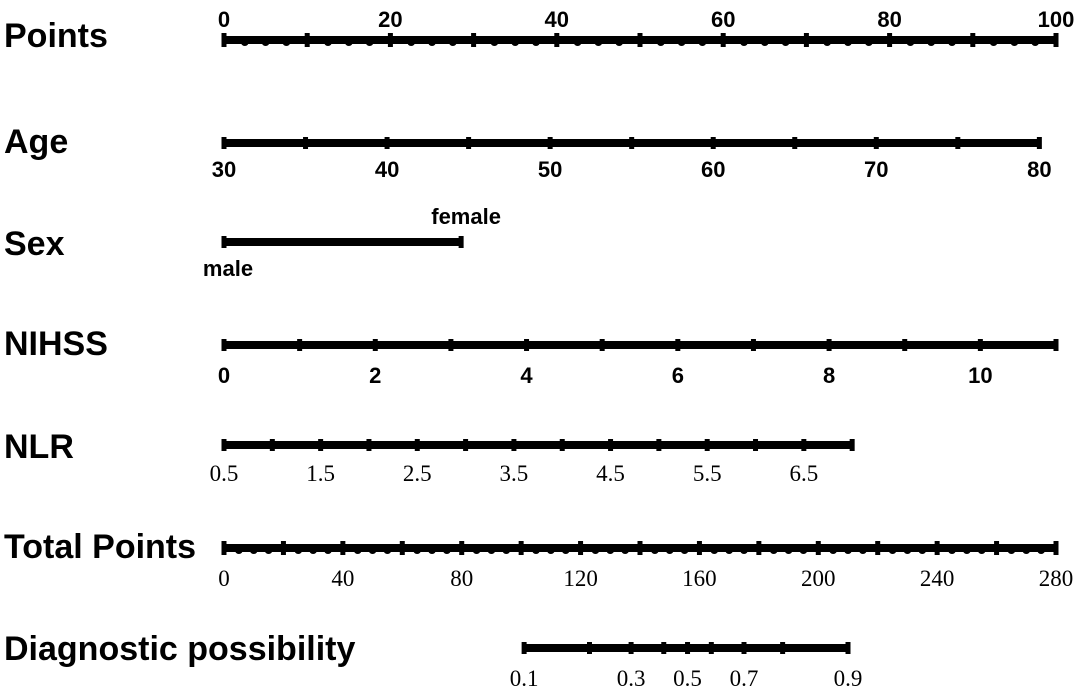 The image size is (1084, 694). What do you see at coordinates (320, 473) in the screenshot?
I see `nlr-tick-label: 1.5` at bounding box center [320, 473].